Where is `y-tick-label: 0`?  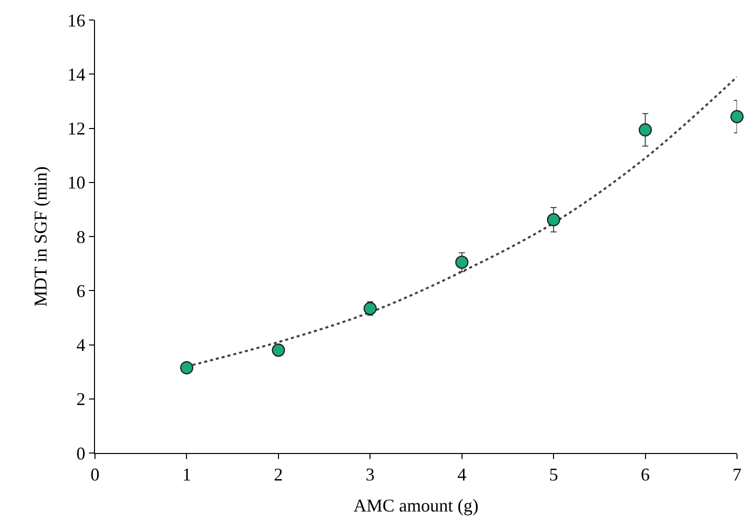 y-tick-label: 0 is located at coordinates (81, 453).